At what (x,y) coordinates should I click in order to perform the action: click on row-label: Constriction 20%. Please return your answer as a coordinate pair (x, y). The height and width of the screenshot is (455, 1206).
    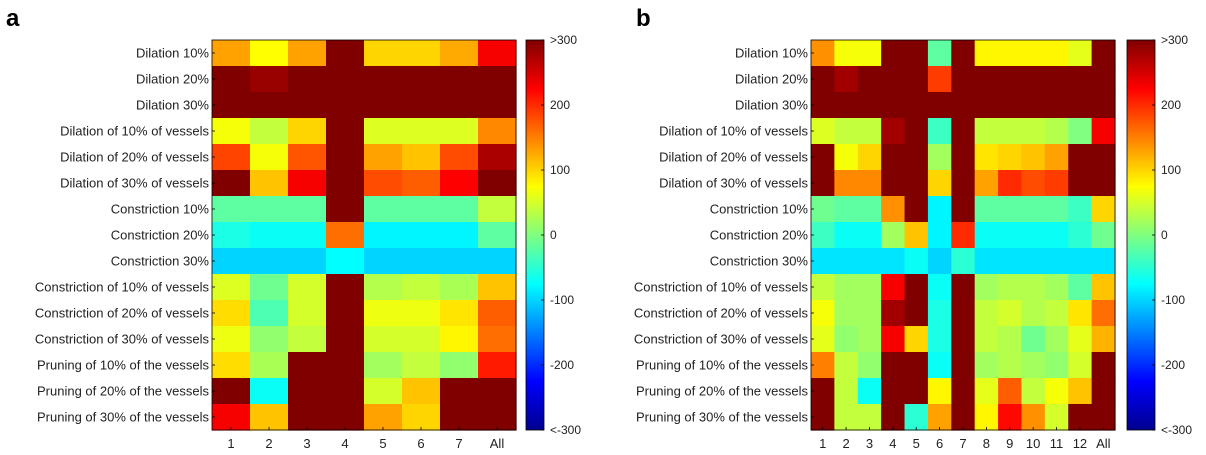
    Looking at the image, I should click on (160, 235).